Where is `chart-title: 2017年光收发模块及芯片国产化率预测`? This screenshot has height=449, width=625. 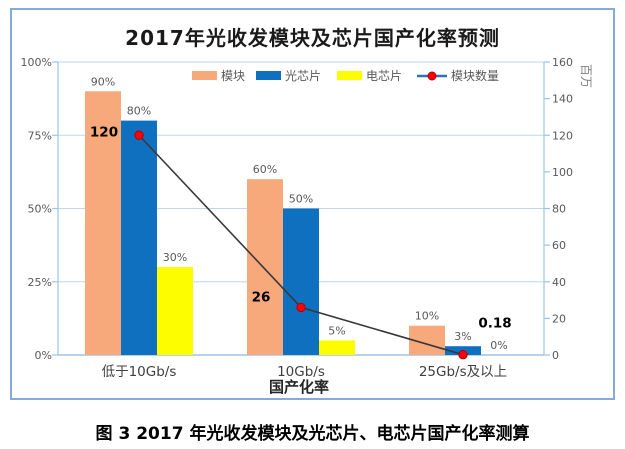 chart-title: 2017年光收发模块及芯片国产化率预测 is located at coordinates (312, 38).